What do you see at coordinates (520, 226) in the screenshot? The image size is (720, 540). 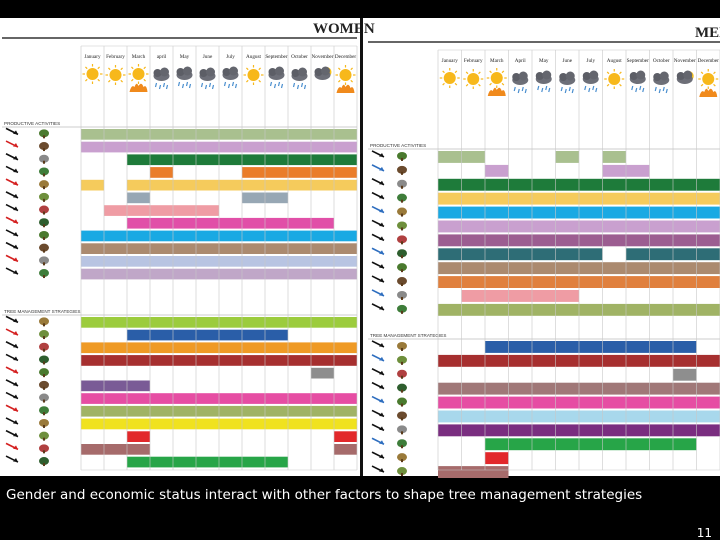 I see `men-panel-bar-productive-6-m4` at bounding box center [520, 226].